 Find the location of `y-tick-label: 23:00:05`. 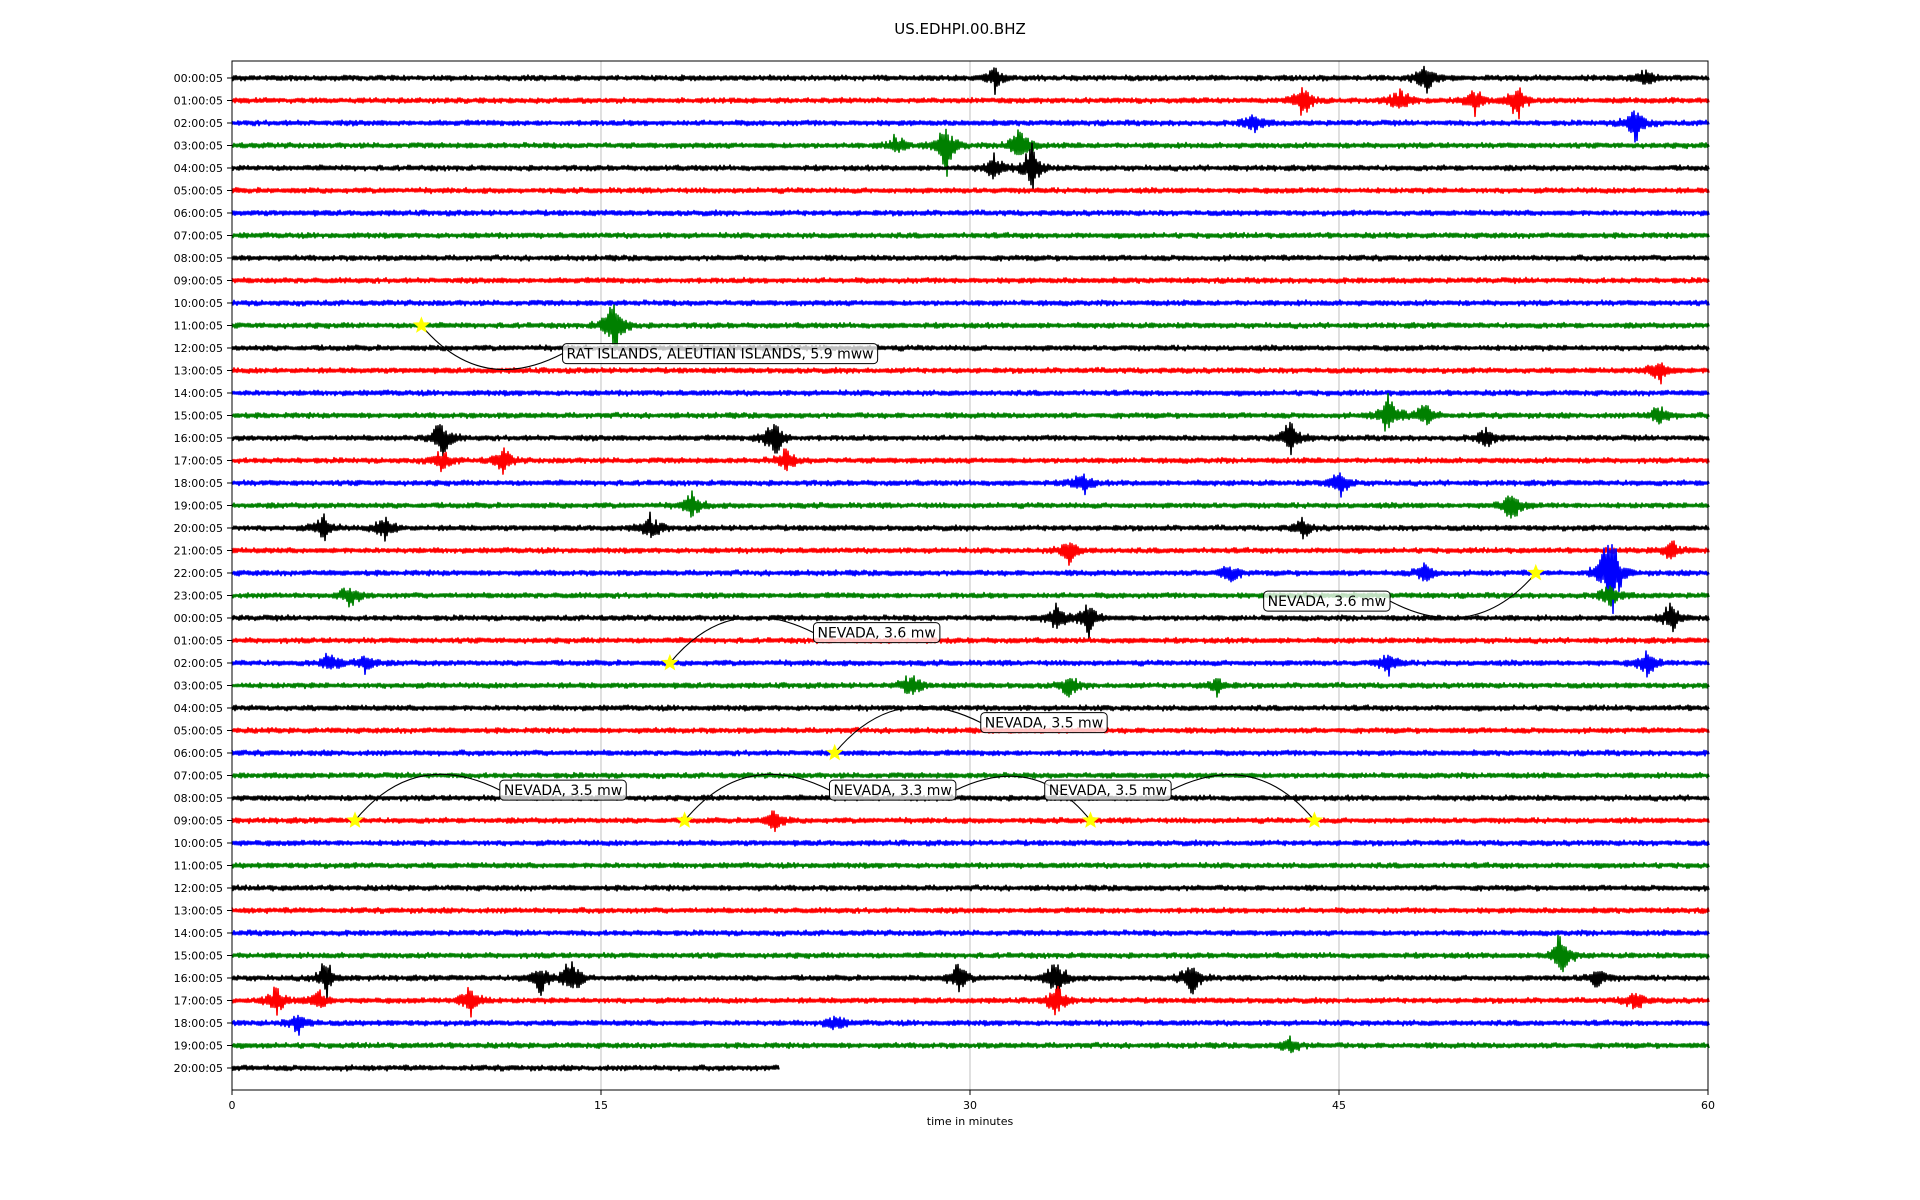

y-tick-label: 23:00:05 is located at coordinates (198, 596).